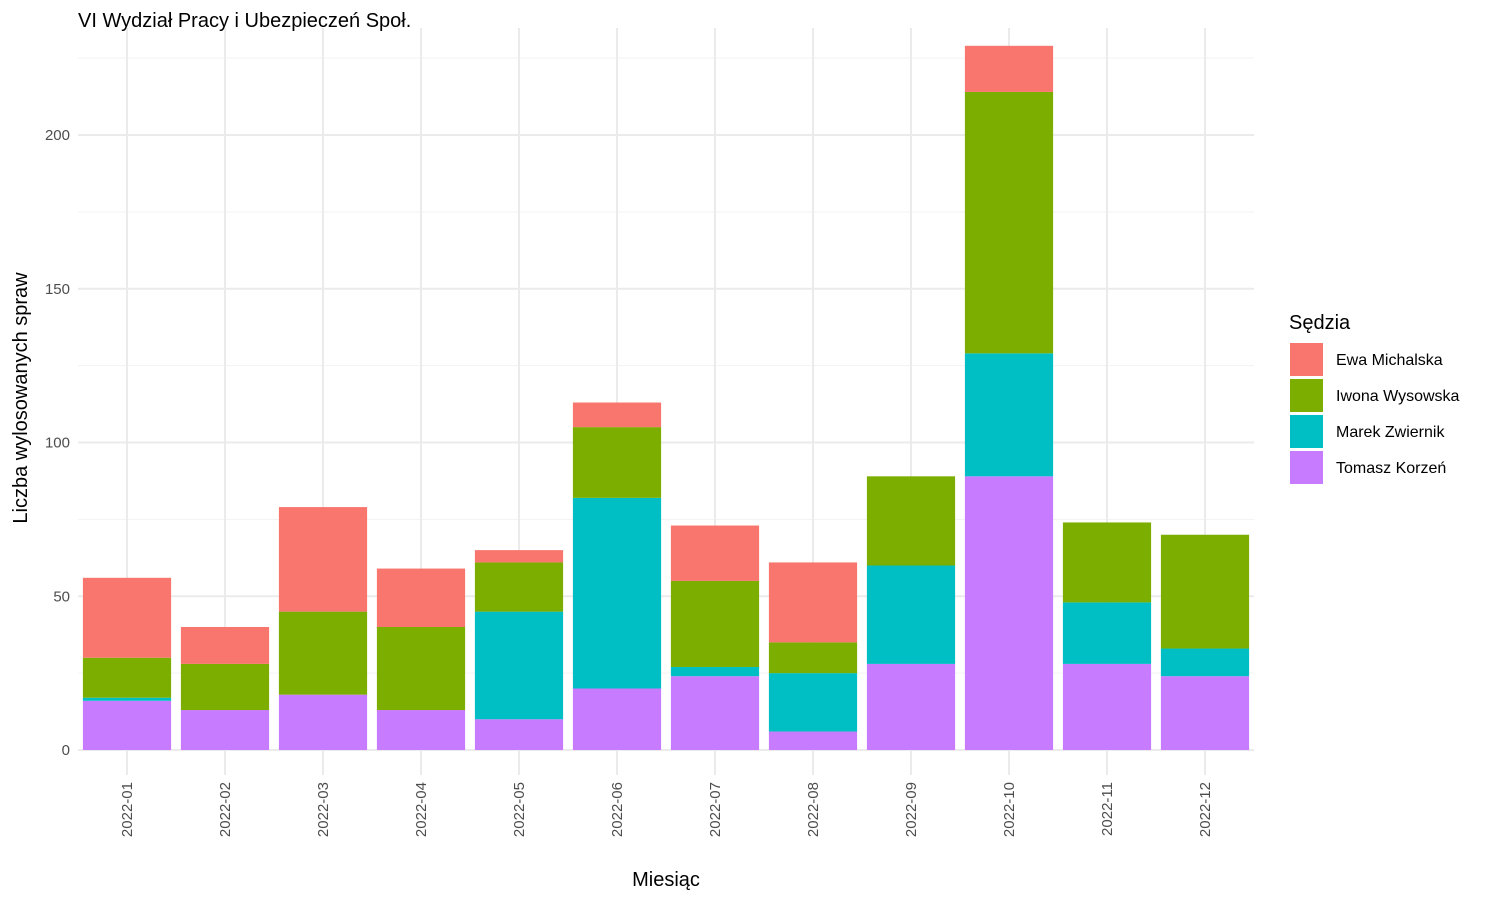  I want to click on x-tick-label: 2022-05, so click(519, 809).